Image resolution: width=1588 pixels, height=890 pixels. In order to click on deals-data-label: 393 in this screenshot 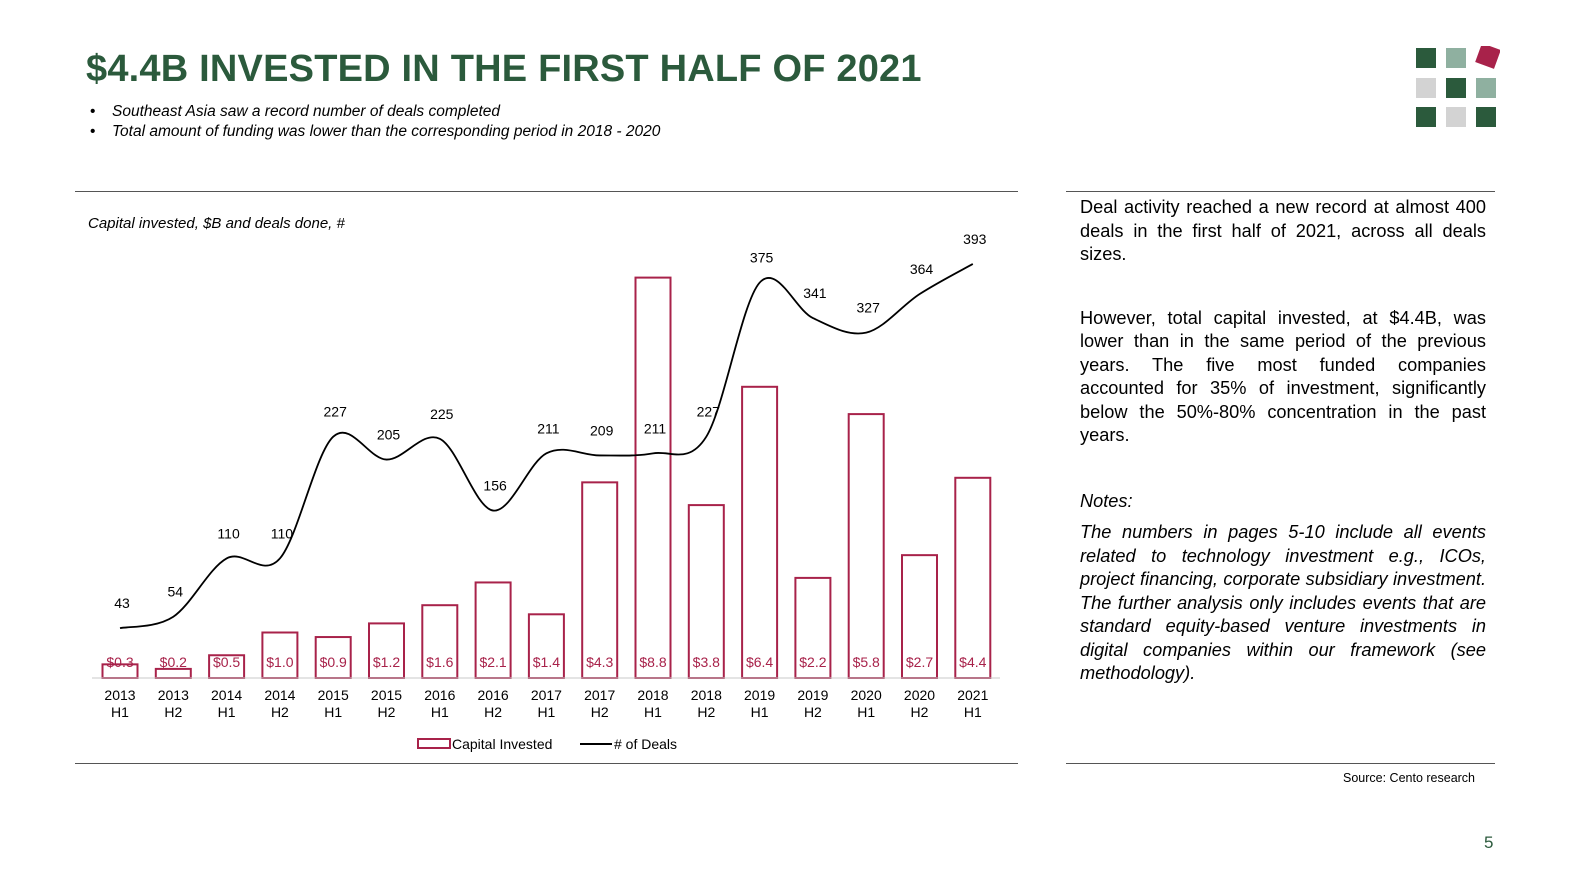, I will do `click(975, 239)`.